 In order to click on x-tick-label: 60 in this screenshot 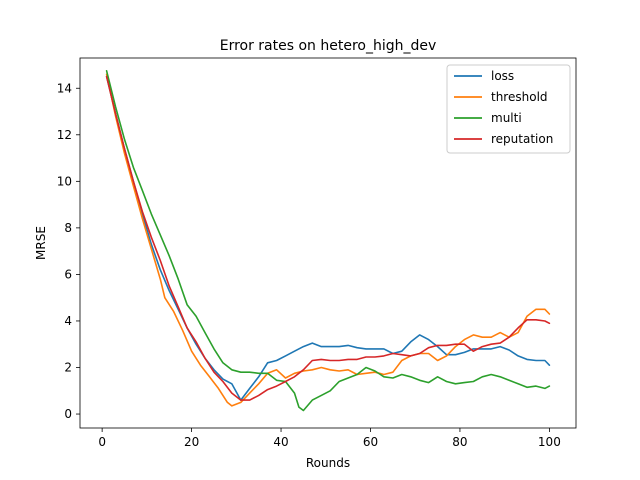, I will do `click(370, 442)`.